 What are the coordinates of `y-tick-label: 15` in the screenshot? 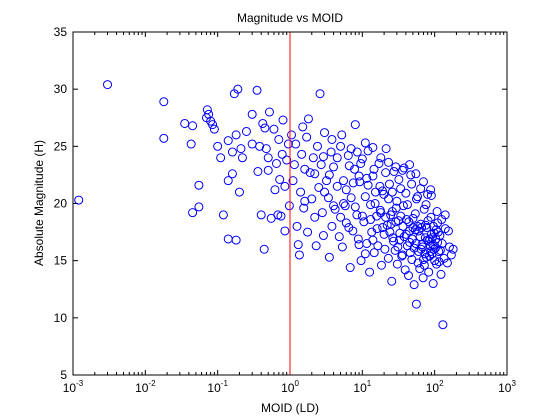 It's located at (61, 261).